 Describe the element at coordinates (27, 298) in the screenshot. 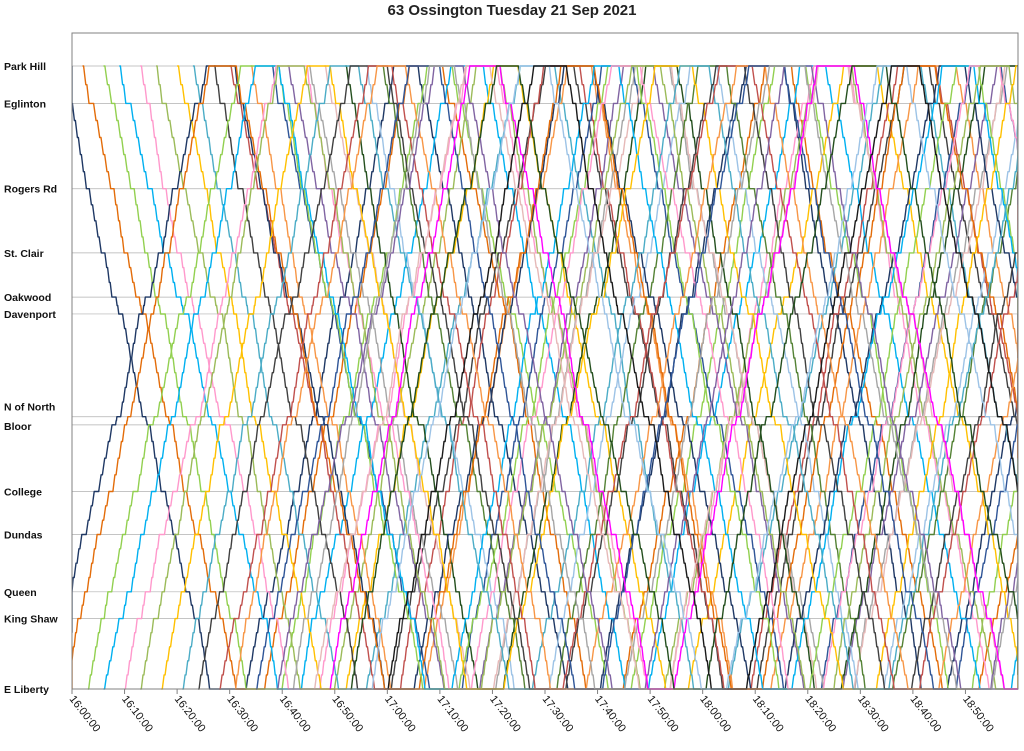

I see `stop-label: Oakwood` at that location.